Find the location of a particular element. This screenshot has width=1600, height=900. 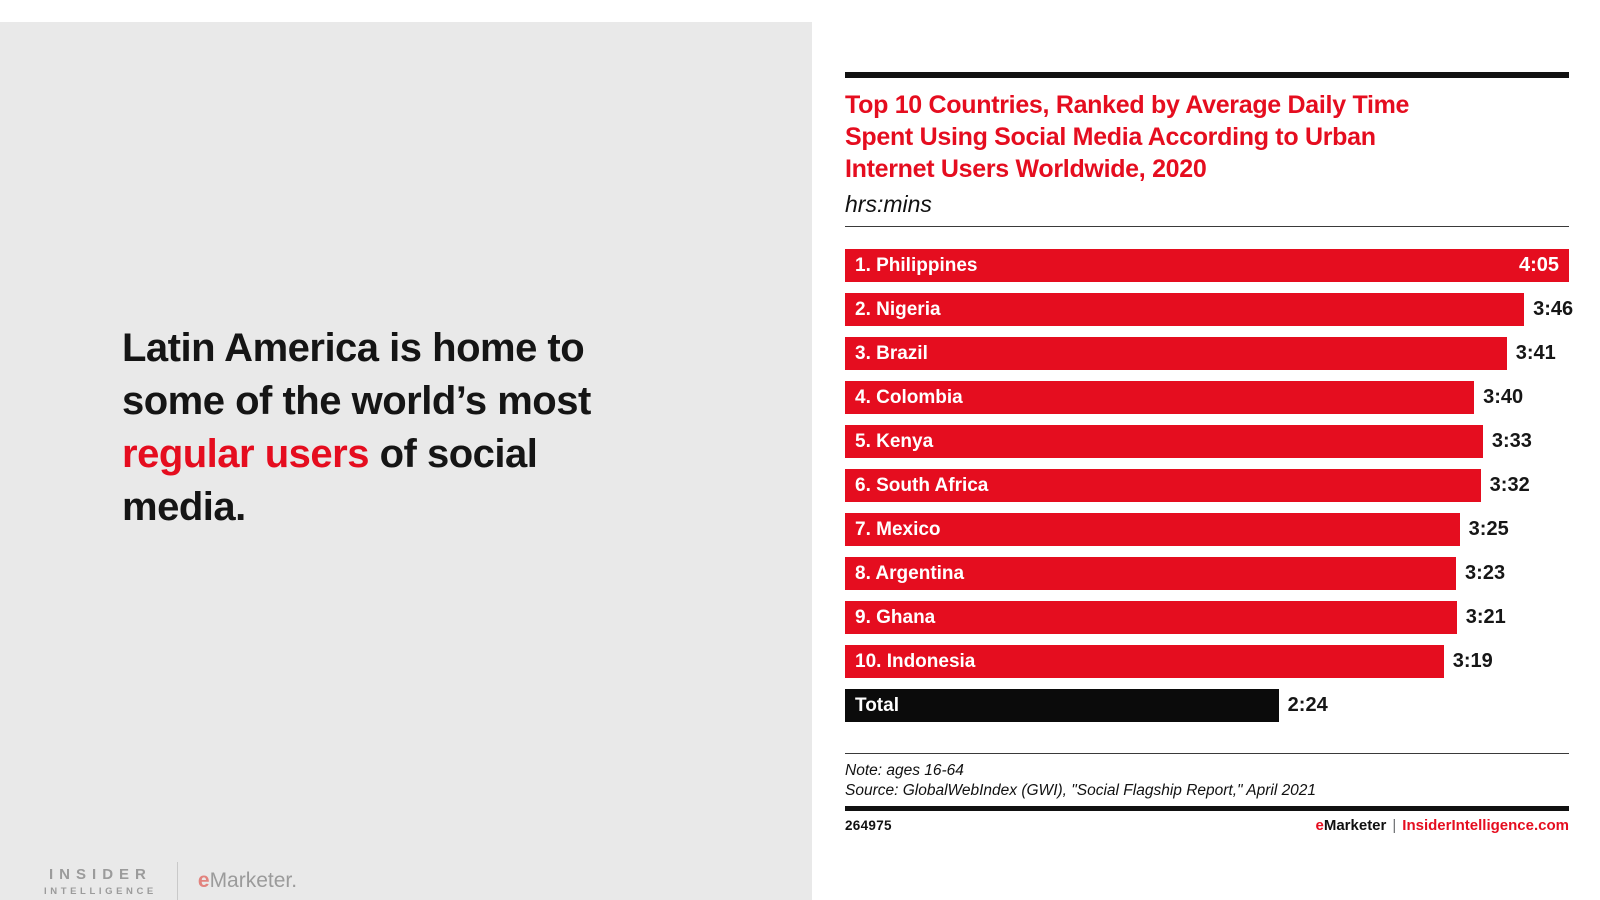

rule-above-note is located at coordinates (1207, 753).